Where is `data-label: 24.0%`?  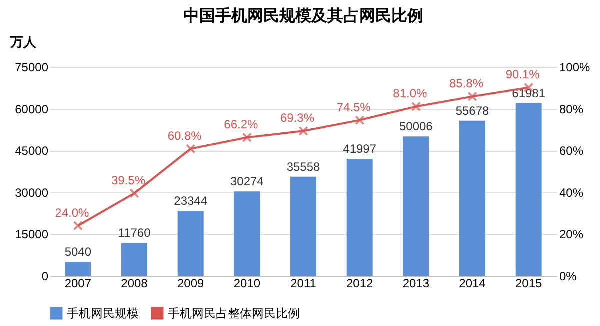 data-label: 24.0% is located at coordinates (72, 213).